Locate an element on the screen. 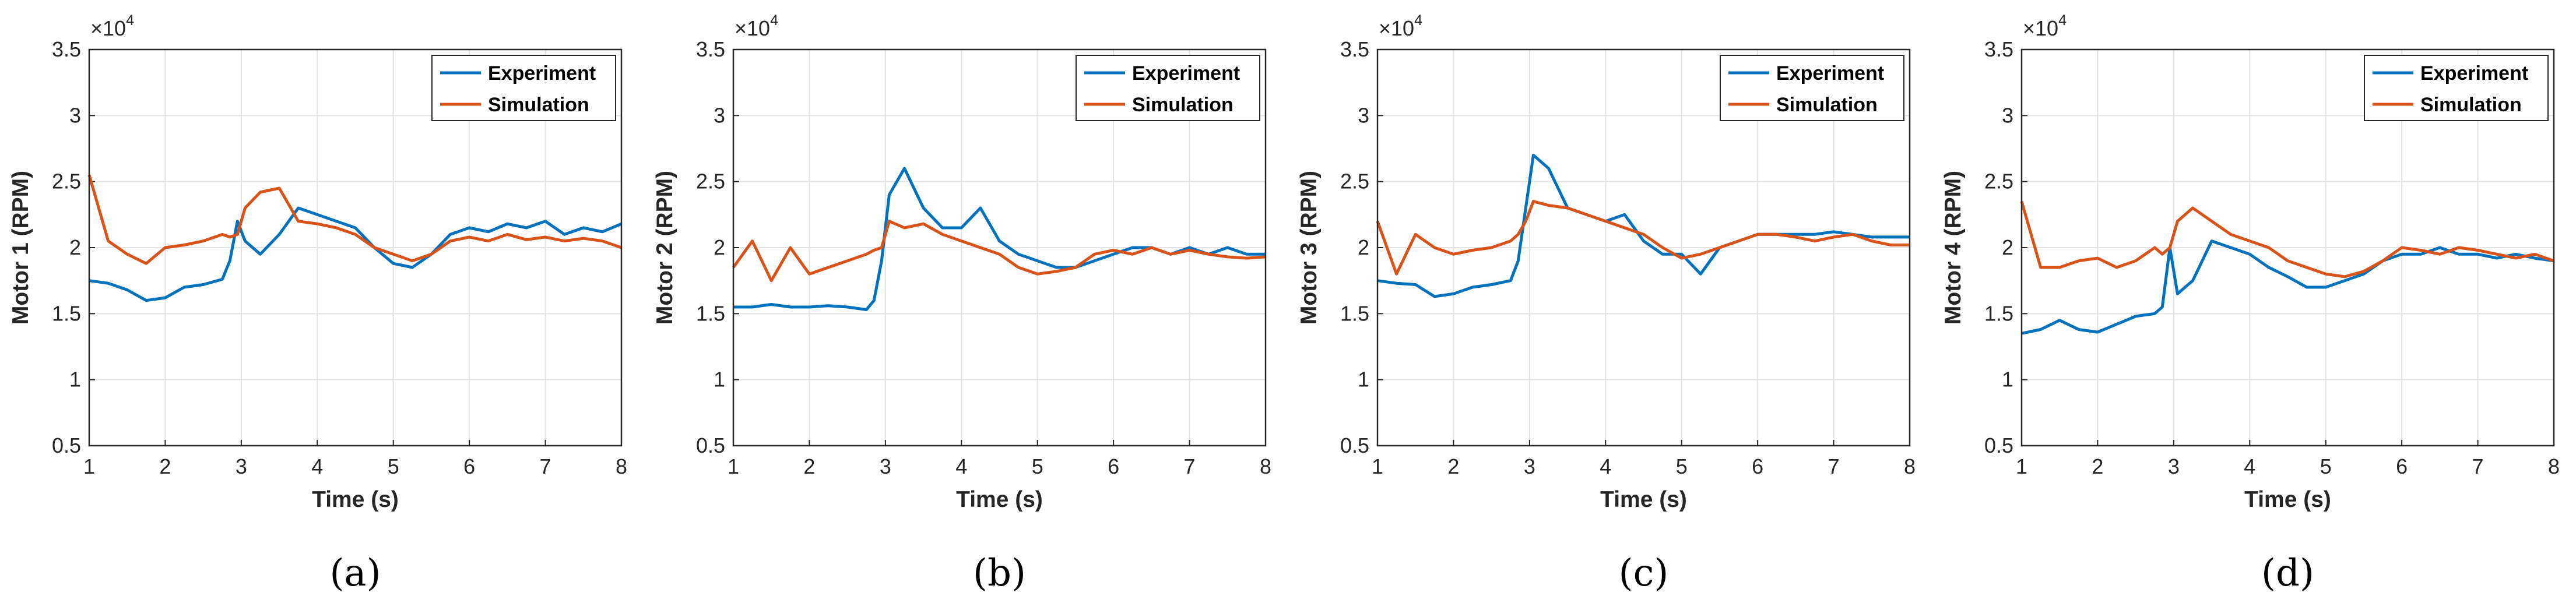 This screenshot has height=603, width=2576. y-axis-label: Motor 2 (RPM) is located at coordinates (664, 248).